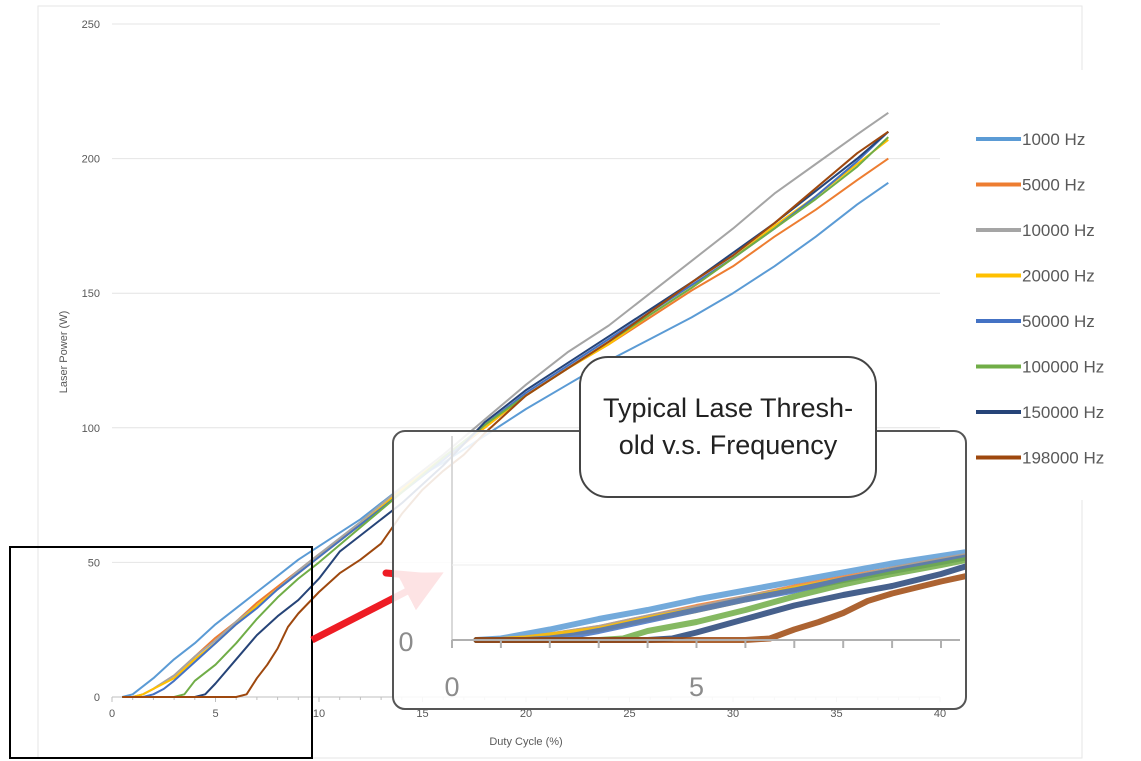  I want to click on inset-series-line-50000-hz, so click(719, 537).